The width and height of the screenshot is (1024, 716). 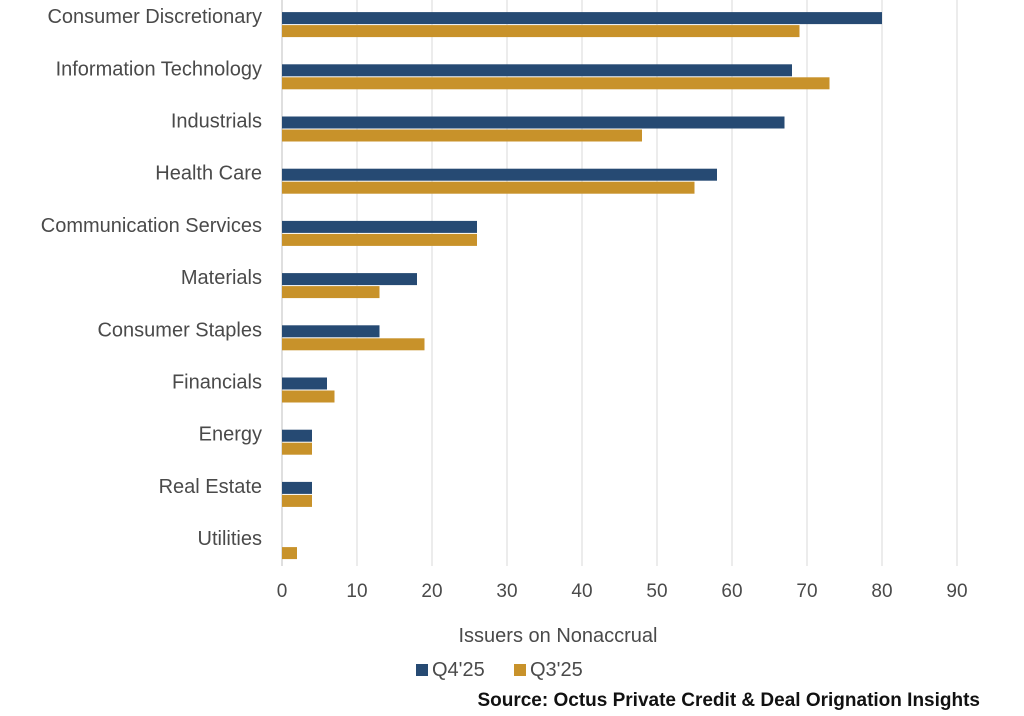 I want to click on category-label: Real Estate, so click(x=210, y=487).